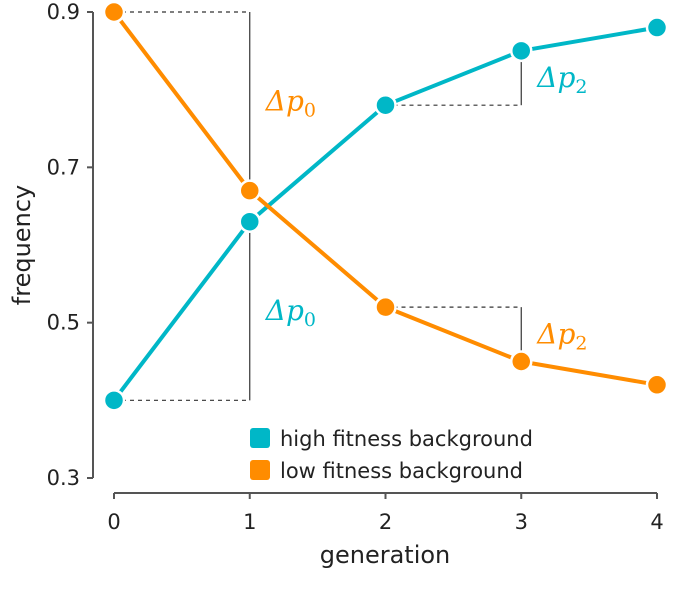 This screenshot has height=592, width=677. I want to click on y-tick-label: 0.7, so click(63, 167).